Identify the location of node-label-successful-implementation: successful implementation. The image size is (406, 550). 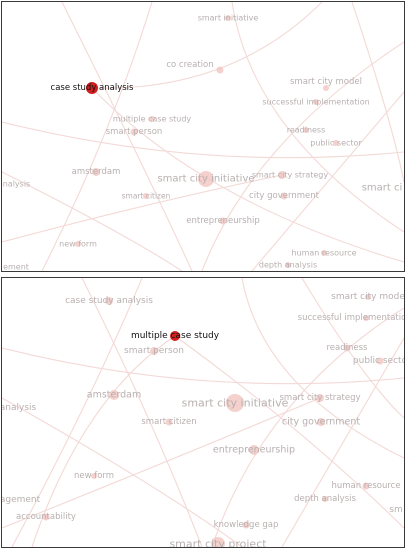
(315, 102).